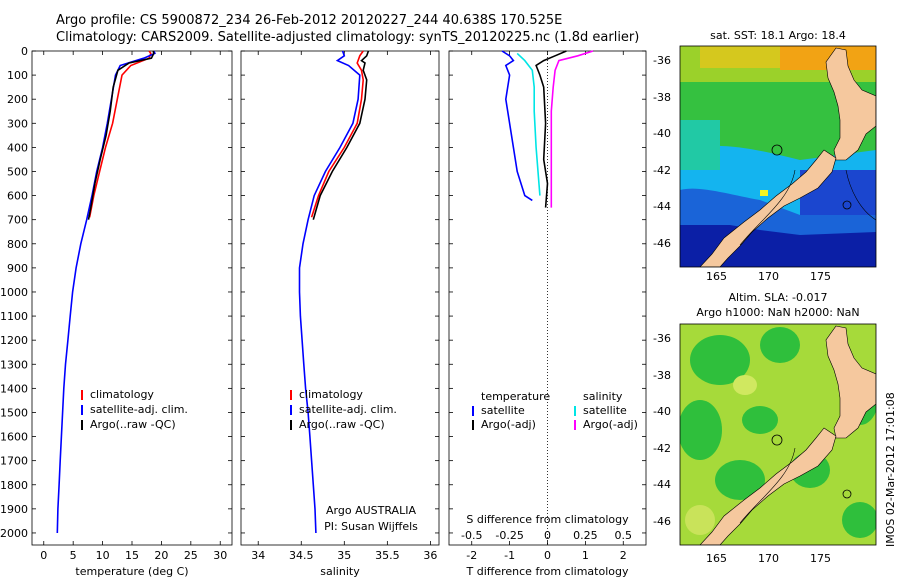  I want to click on y-tick-label: 800, so click(17, 244).